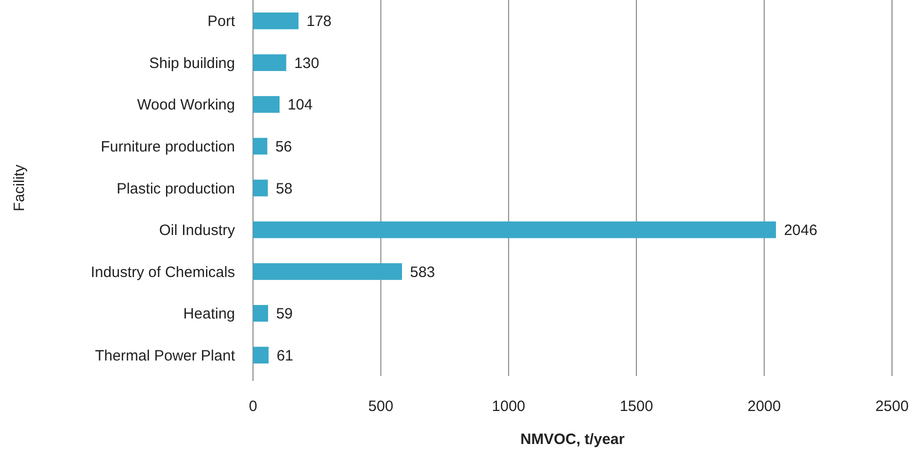  Describe the element at coordinates (197, 231) in the screenshot. I see `y-tick-label: Oil Industry` at that location.